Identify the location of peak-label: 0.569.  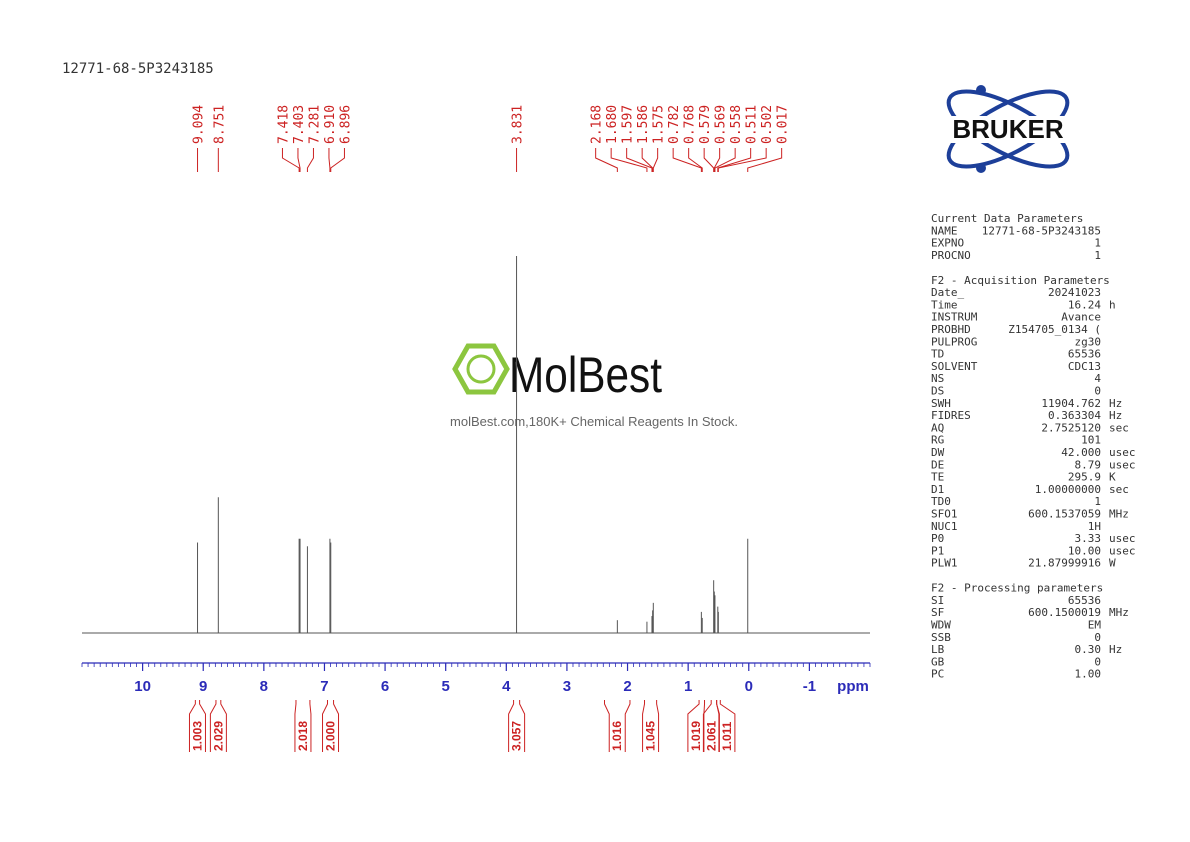
(721, 124).